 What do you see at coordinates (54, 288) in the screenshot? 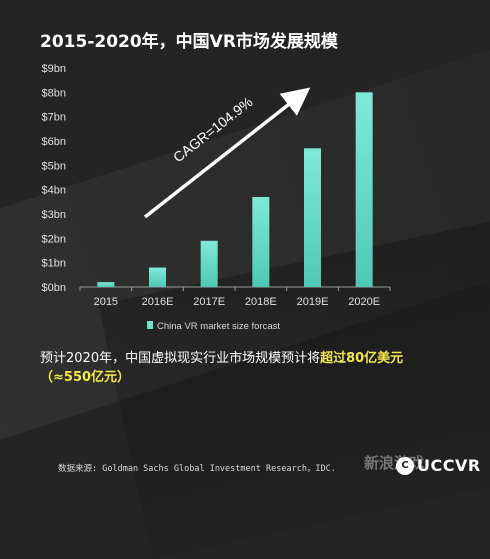
I see `y-tick-label: $0bn` at bounding box center [54, 288].